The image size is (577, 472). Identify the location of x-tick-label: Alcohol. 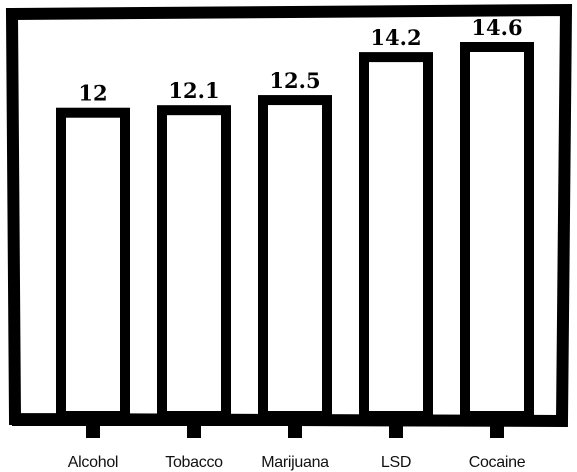
(93, 462).